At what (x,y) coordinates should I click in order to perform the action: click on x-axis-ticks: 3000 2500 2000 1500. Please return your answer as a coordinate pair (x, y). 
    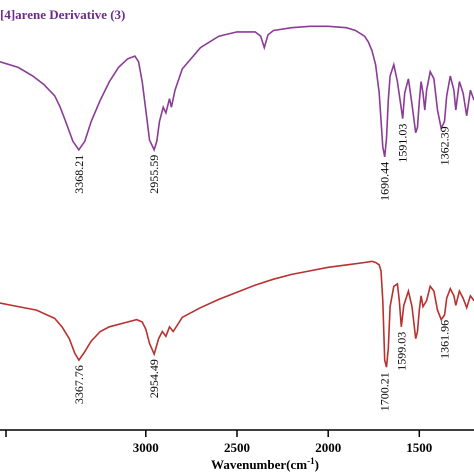
    Looking at the image, I should click on (218, 442).